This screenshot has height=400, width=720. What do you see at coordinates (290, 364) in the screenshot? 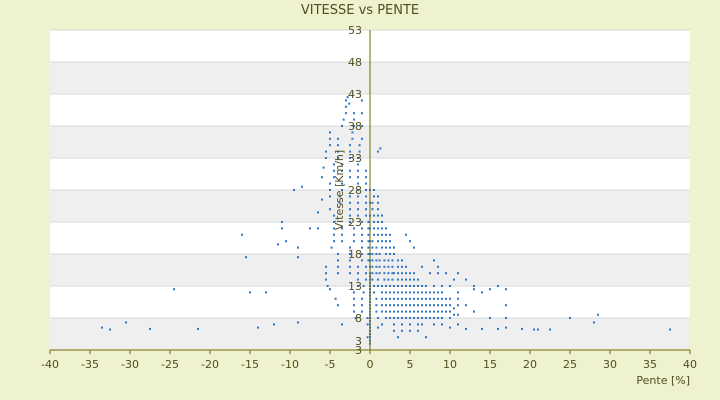
I see `x-tick-label: -10` at bounding box center [290, 364].